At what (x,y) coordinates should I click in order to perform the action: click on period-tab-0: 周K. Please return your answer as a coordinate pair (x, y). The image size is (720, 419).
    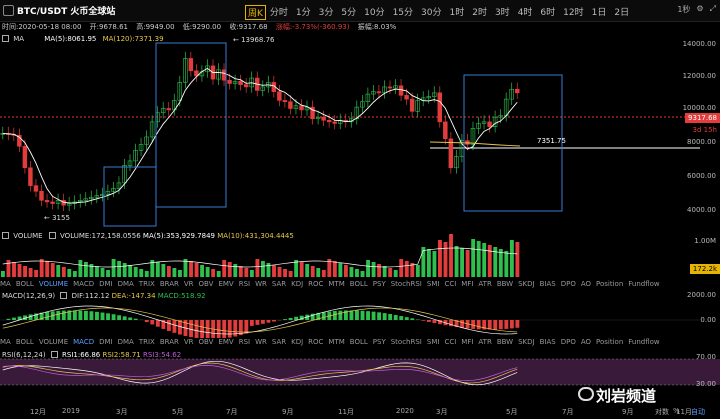
    Looking at the image, I should click on (255, 12).